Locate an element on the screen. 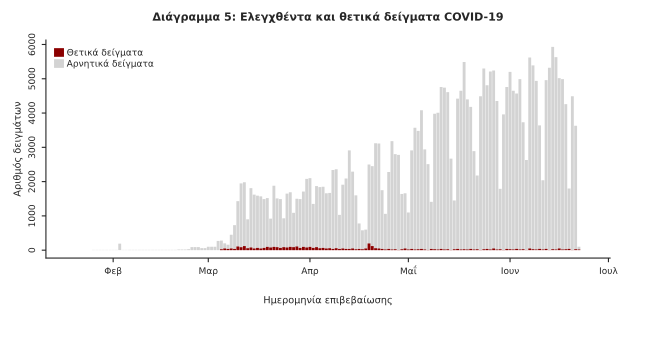  x-tick-label: Μαΐ is located at coordinates (408, 269).